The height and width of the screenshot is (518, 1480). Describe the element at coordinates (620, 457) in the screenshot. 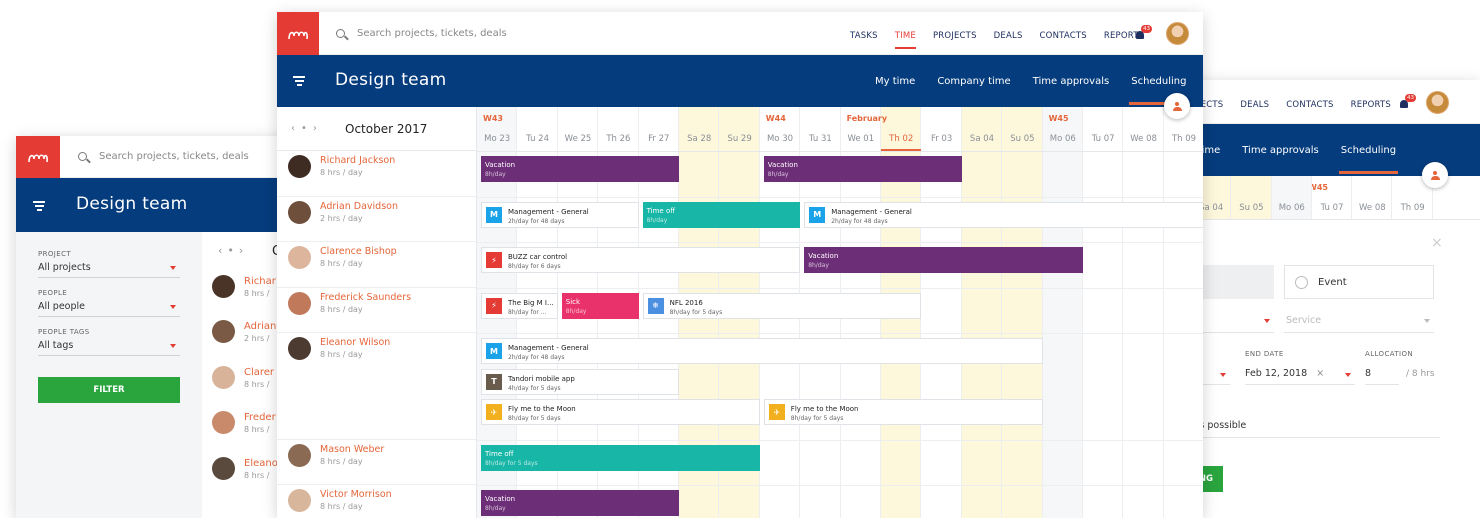

I see `booking-bar: Time off 8h/day for 5 days` at that location.